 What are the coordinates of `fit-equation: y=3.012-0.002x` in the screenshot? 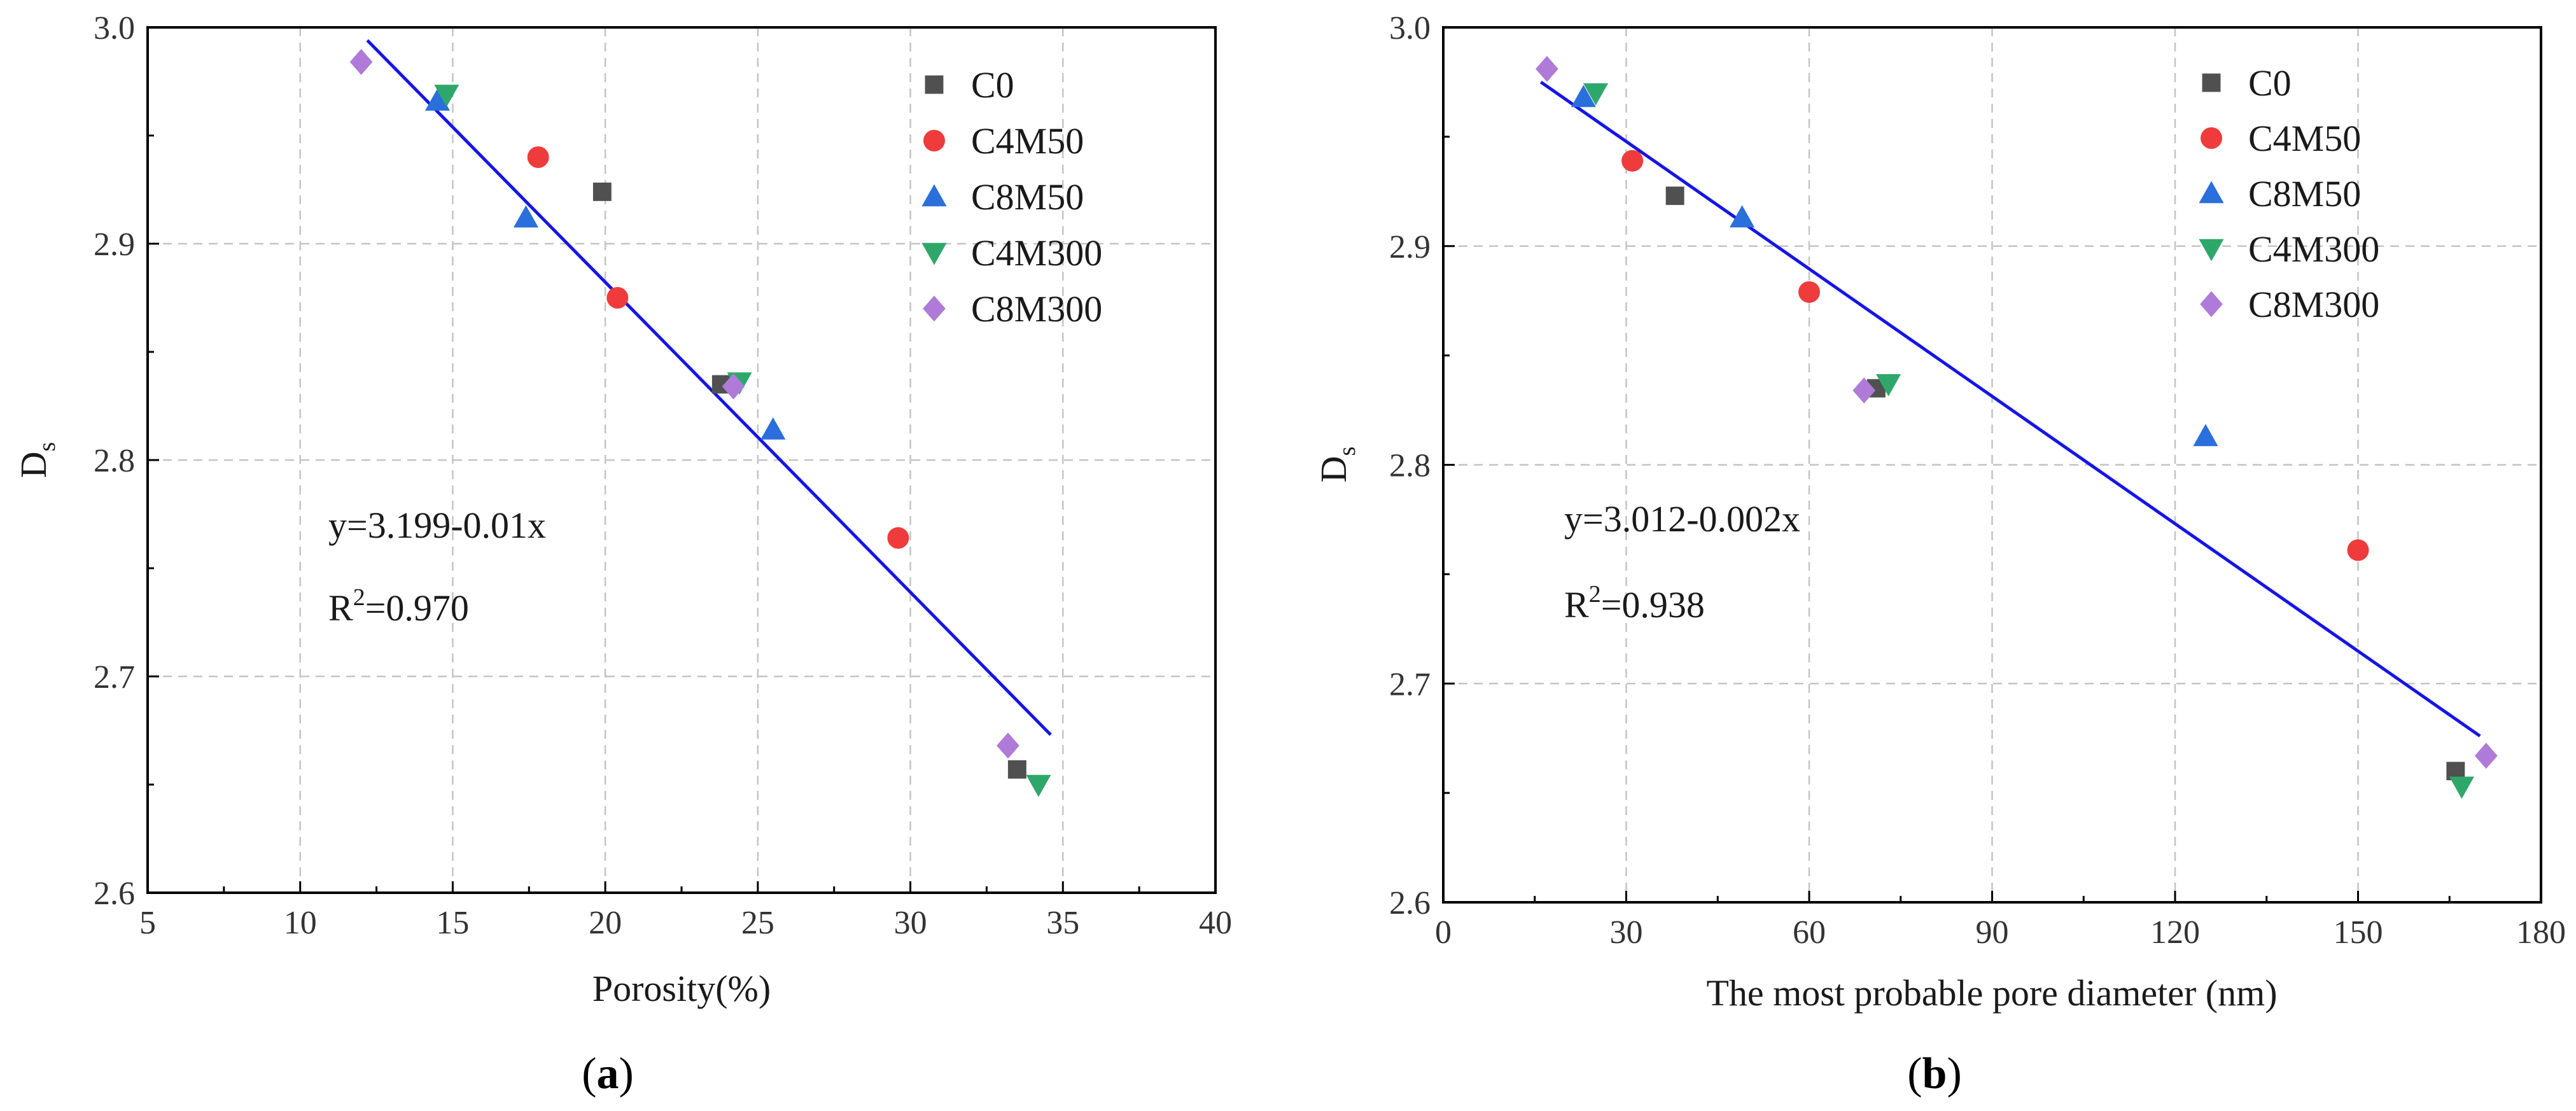 It's located at (1682, 519).